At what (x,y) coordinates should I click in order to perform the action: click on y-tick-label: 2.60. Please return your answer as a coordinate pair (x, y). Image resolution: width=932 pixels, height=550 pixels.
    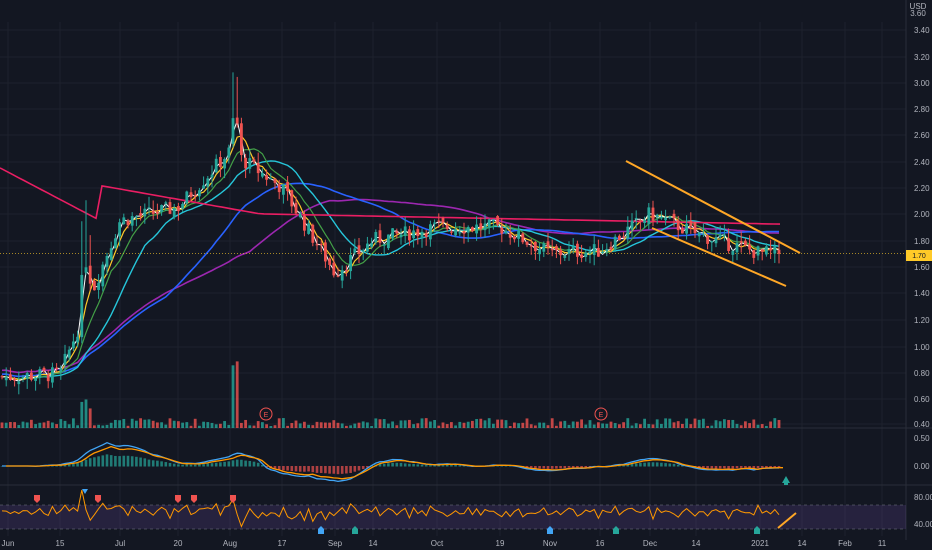
    Looking at the image, I should click on (922, 135).